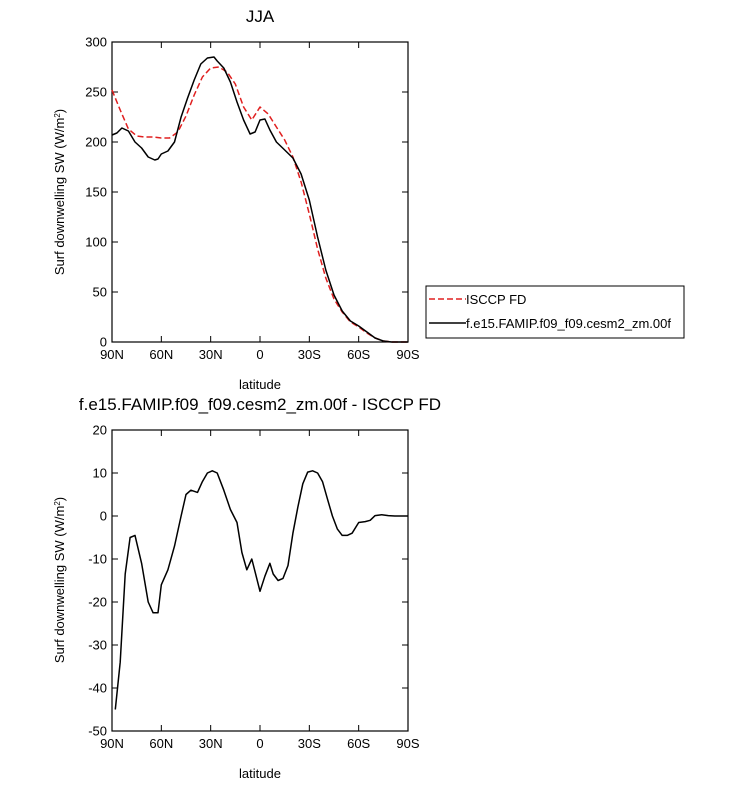 Image resolution: width=733 pixels, height=785 pixels. I want to click on bottom-x-tick-label: 30S, so click(309, 743).